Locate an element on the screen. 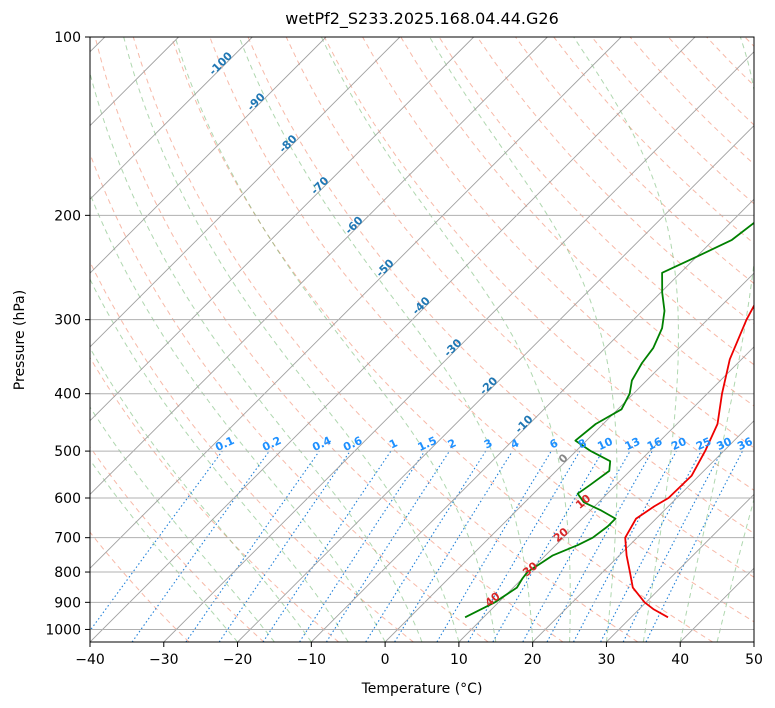  x-tick-label: −40 is located at coordinates (90, 660).